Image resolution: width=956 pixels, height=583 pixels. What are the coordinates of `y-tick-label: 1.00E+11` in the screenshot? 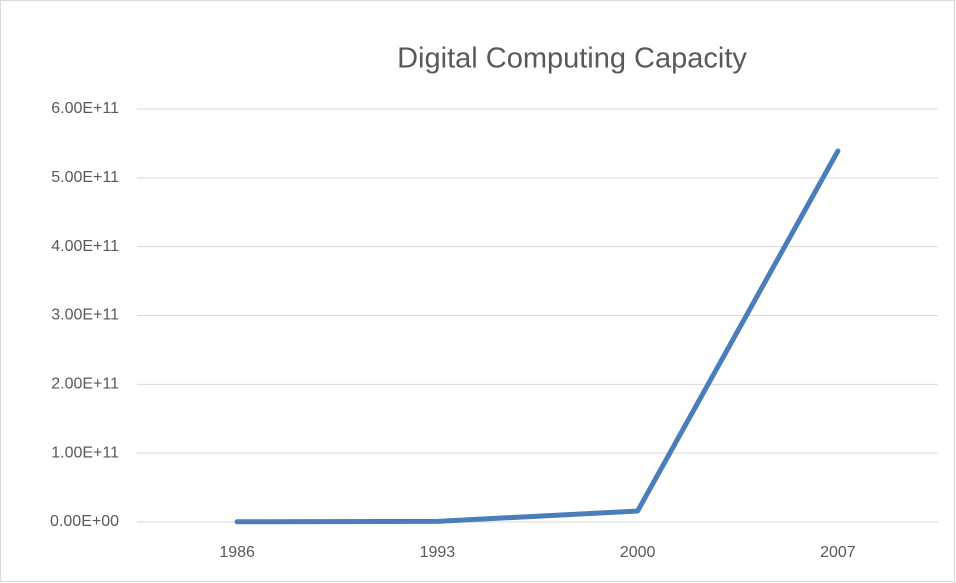 It's located at (85, 452).